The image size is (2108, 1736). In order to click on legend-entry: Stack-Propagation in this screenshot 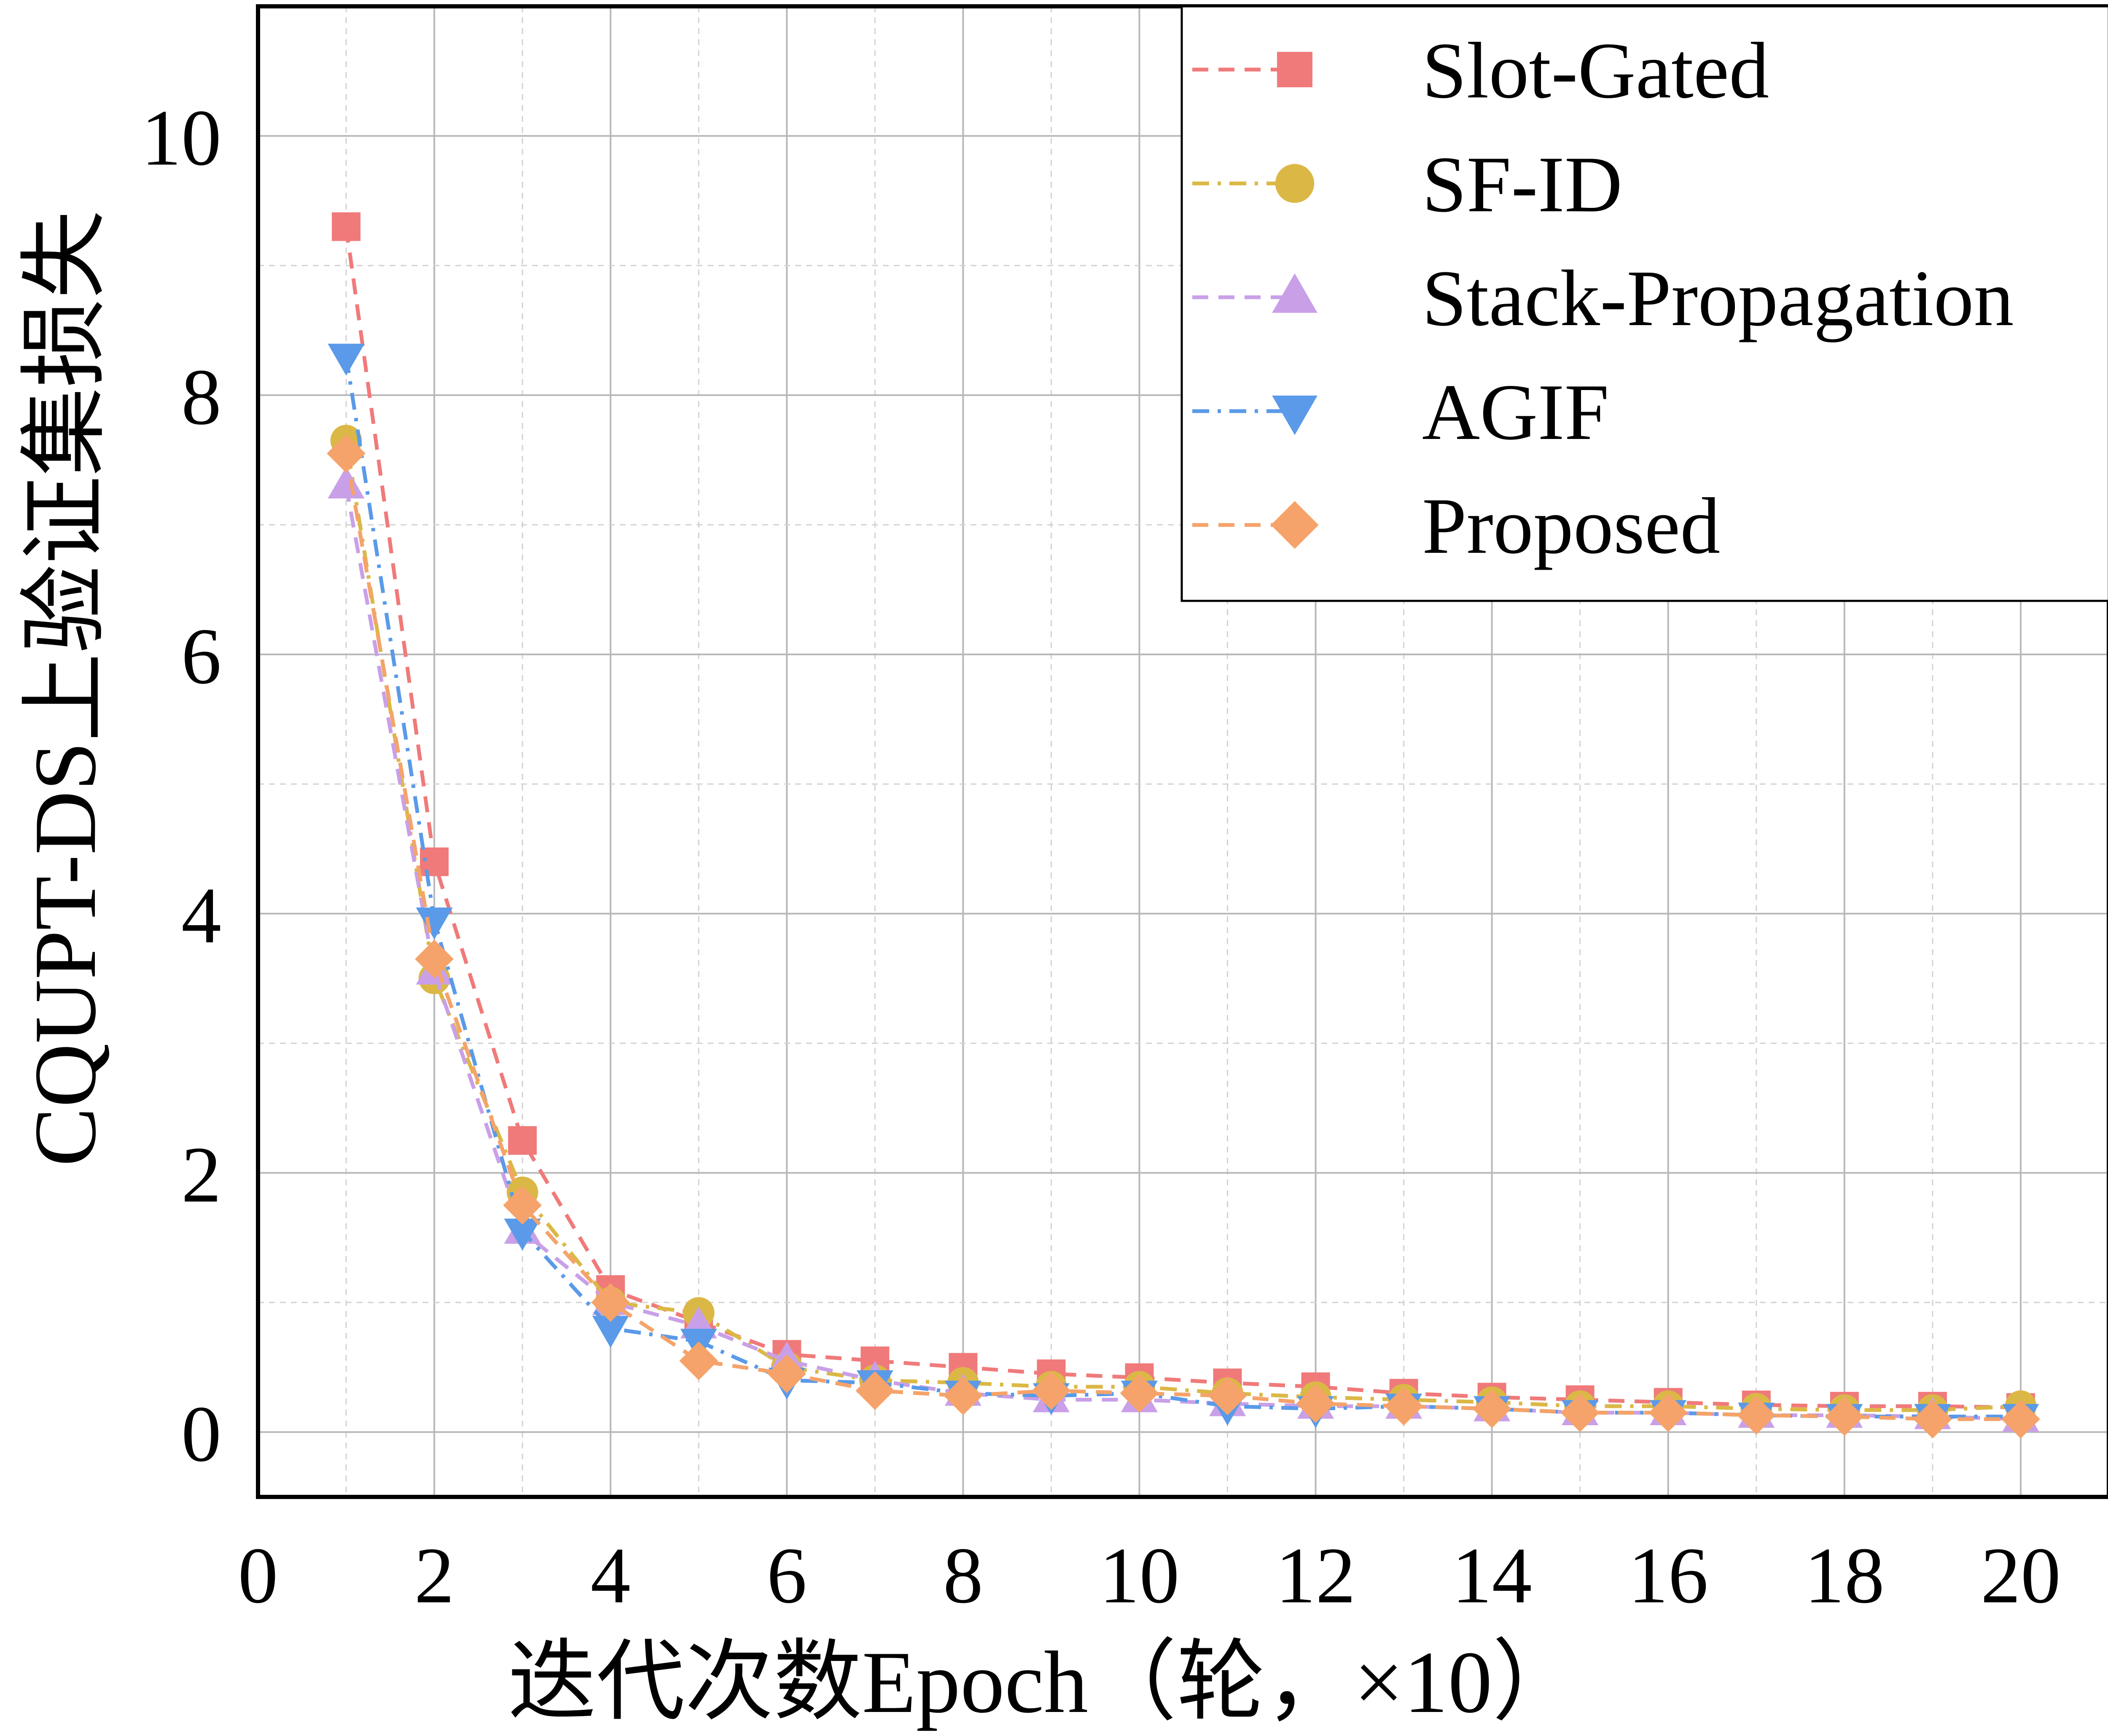, I will do `click(1603, 299)`.